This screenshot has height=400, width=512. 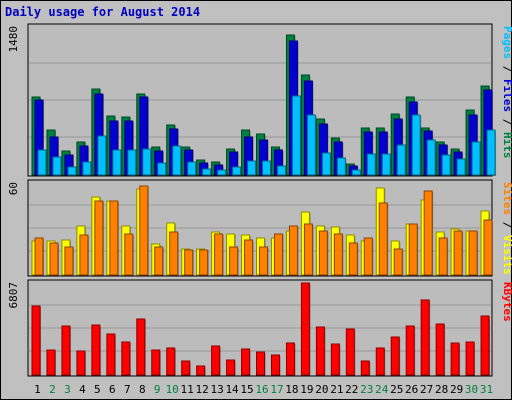 What do you see at coordinates (382, 389) in the screenshot?
I see `day-label-24: 24` at bounding box center [382, 389].